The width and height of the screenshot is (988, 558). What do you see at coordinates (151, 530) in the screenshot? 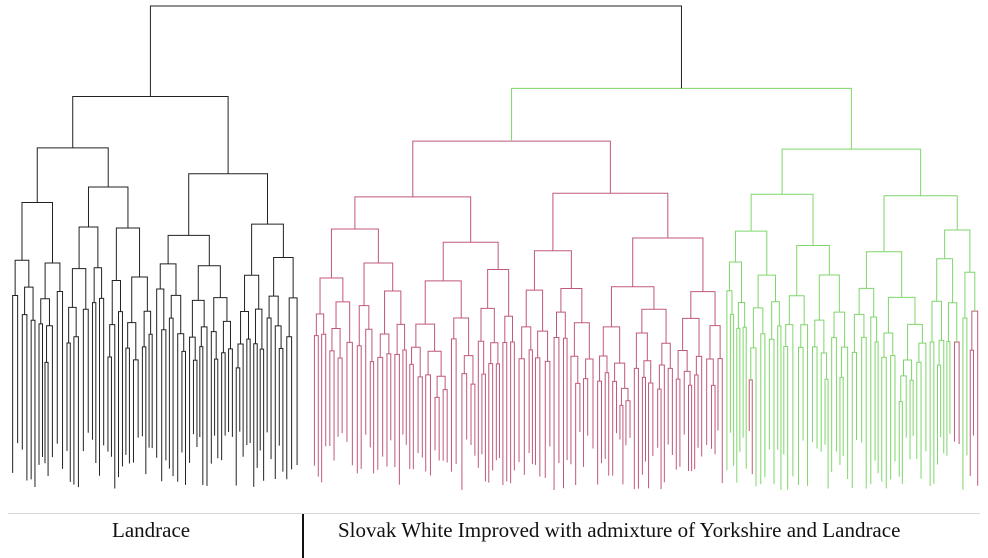
I see `group-label-landrace: Landrace` at bounding box center [151, 530].